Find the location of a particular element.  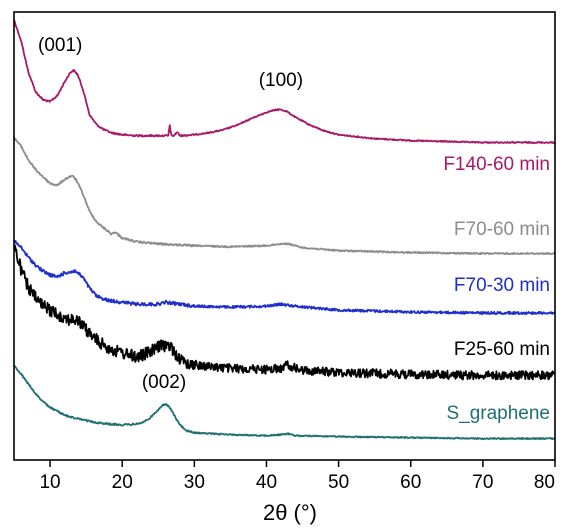

series-line-s-graphene is located at coordinates (284, 402).